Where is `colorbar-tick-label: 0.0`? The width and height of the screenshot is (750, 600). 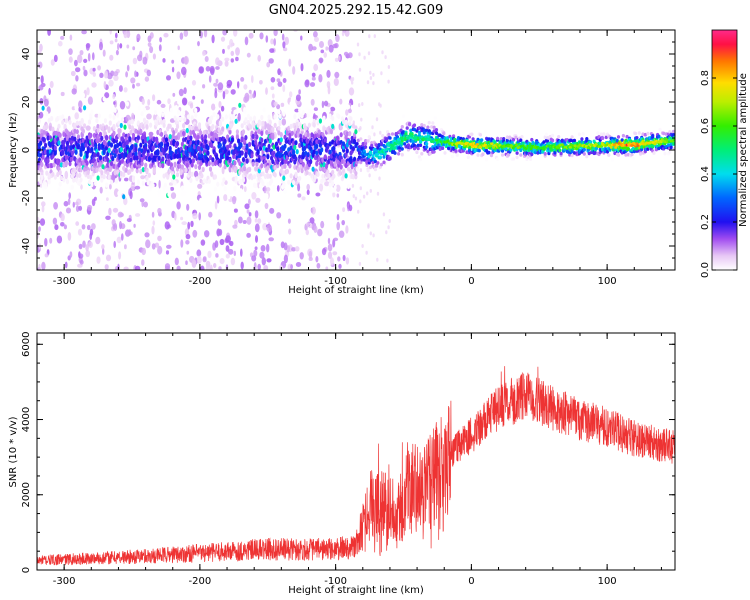 colorbar-tick-label: 0.0 is located at coordinates (705, 270).